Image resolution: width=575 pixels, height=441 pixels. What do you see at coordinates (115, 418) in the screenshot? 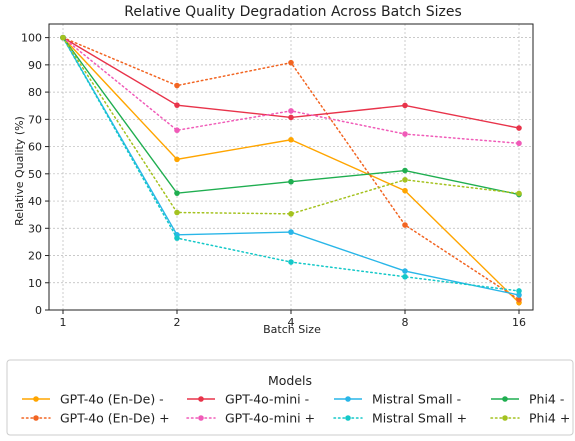
I see `legend-label: GPT-4o (En-De) +` at bounding box center [115, 418].